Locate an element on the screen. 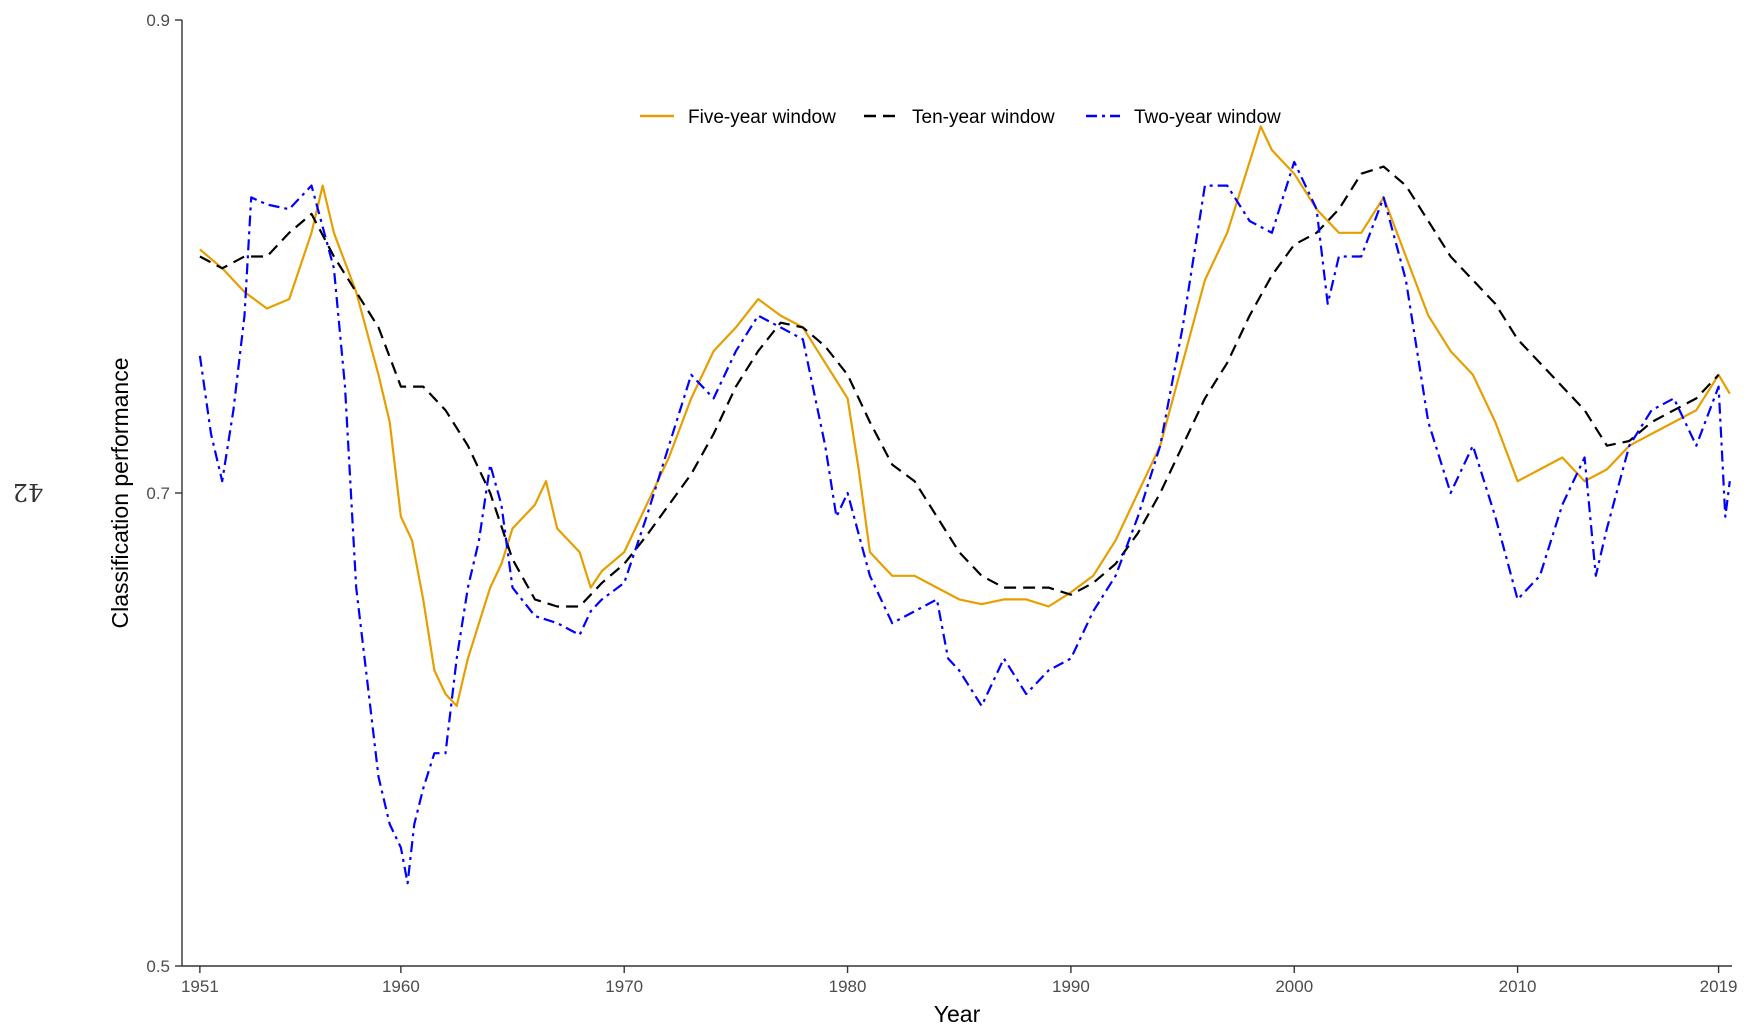  x-tick-label: 2010 is located at coordinates (1518, 986).